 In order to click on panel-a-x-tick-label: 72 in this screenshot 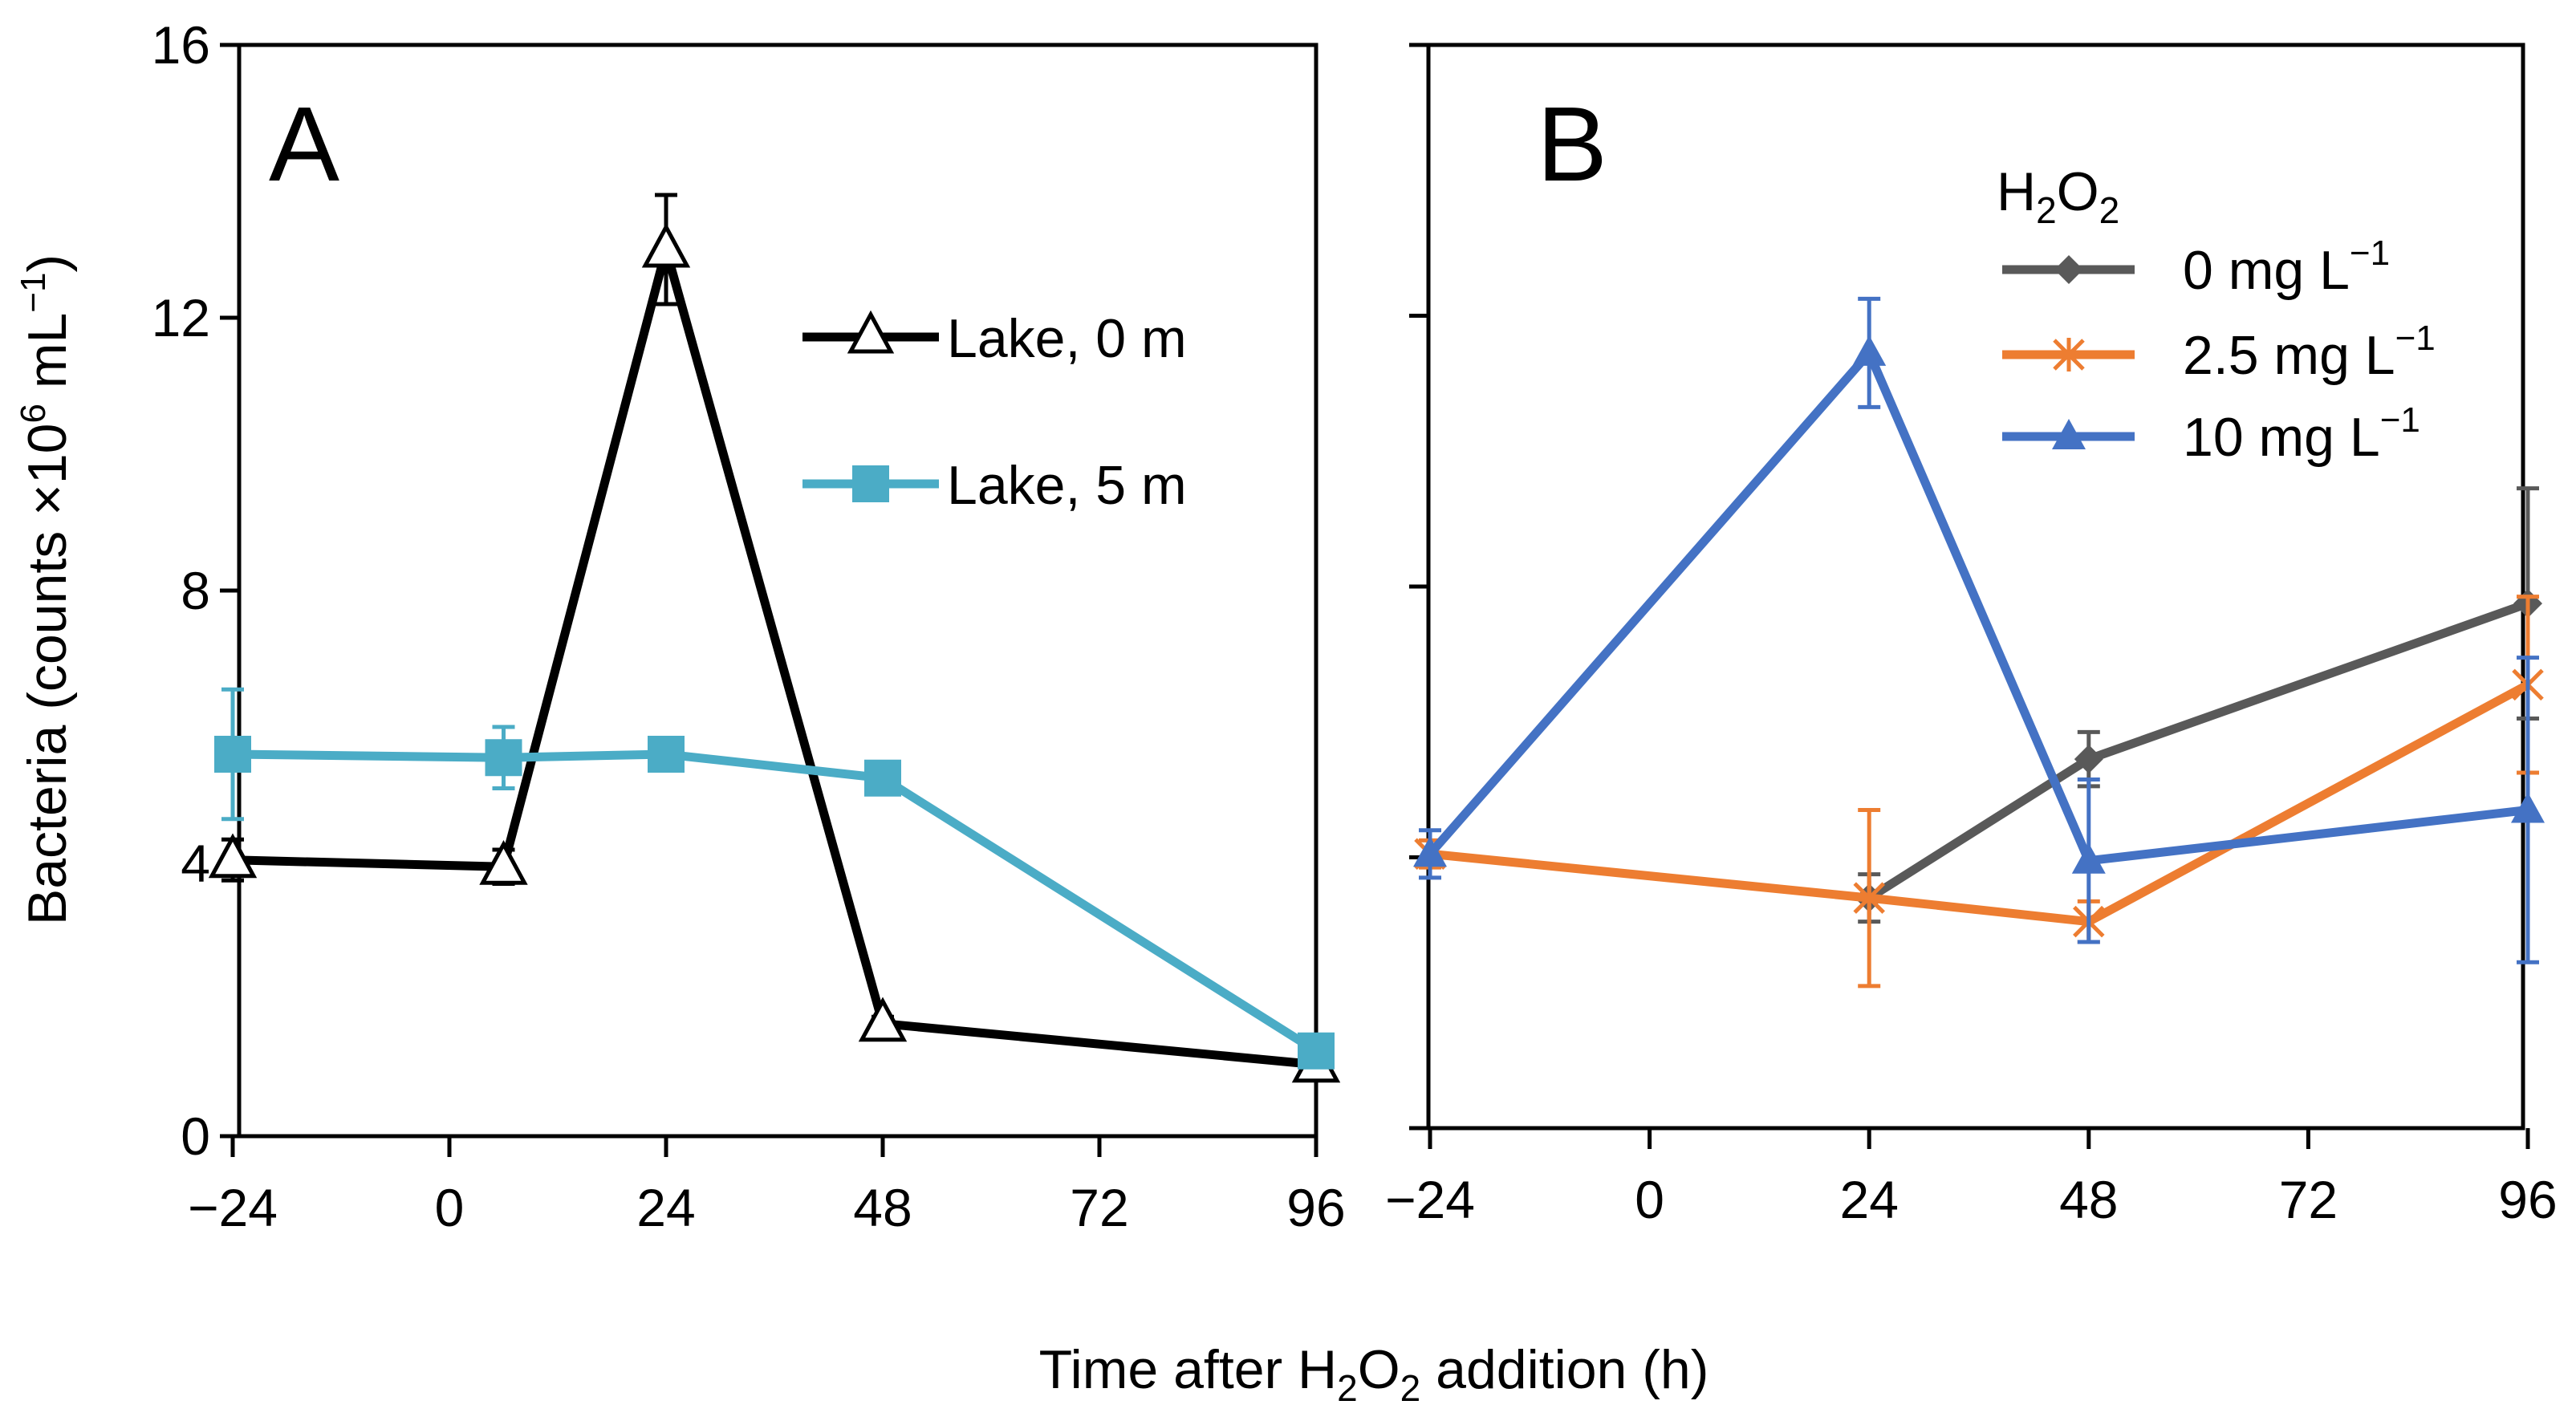, I will do `click(1099, 1207)`.